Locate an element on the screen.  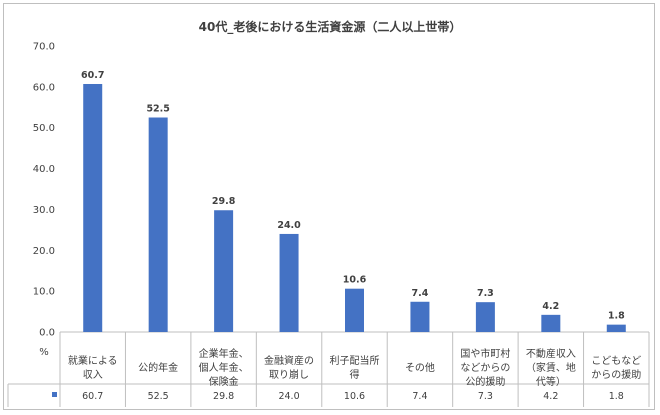
data-label: 29.8 is located at coordinates (224, 201).